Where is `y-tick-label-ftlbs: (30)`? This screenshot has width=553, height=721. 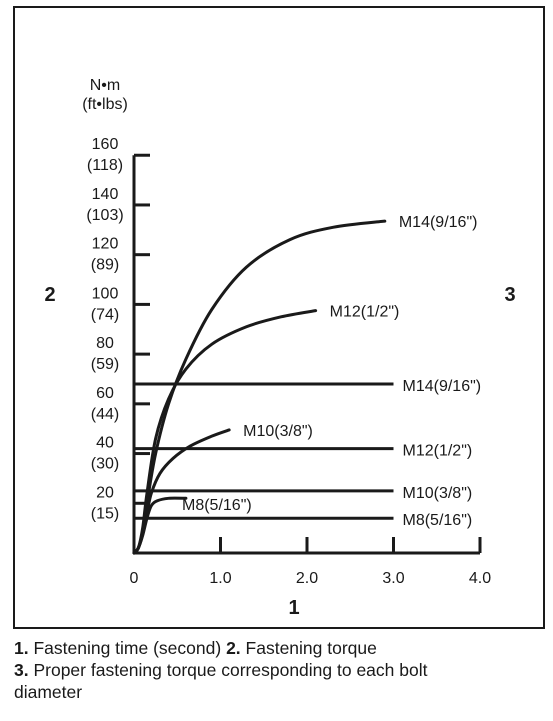 y-tick-label-ftlbs: (30) is located at coordinates (105, 464).